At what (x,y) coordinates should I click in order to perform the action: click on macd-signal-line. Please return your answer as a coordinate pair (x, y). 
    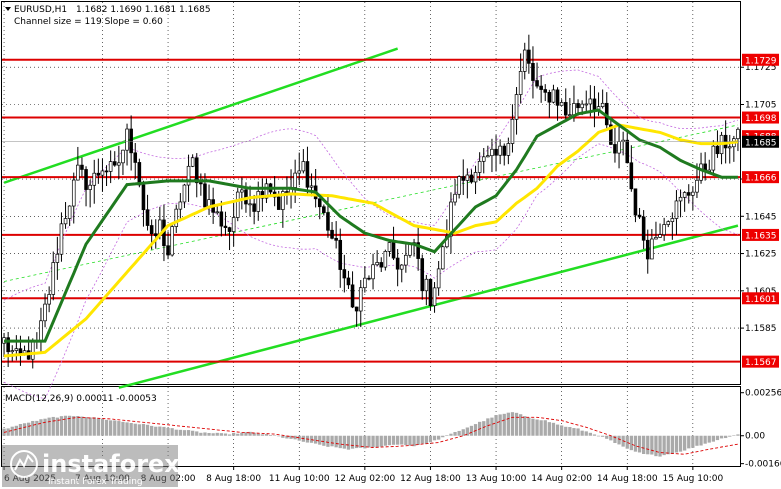
    Looking at the image, I should click on (370, 435).